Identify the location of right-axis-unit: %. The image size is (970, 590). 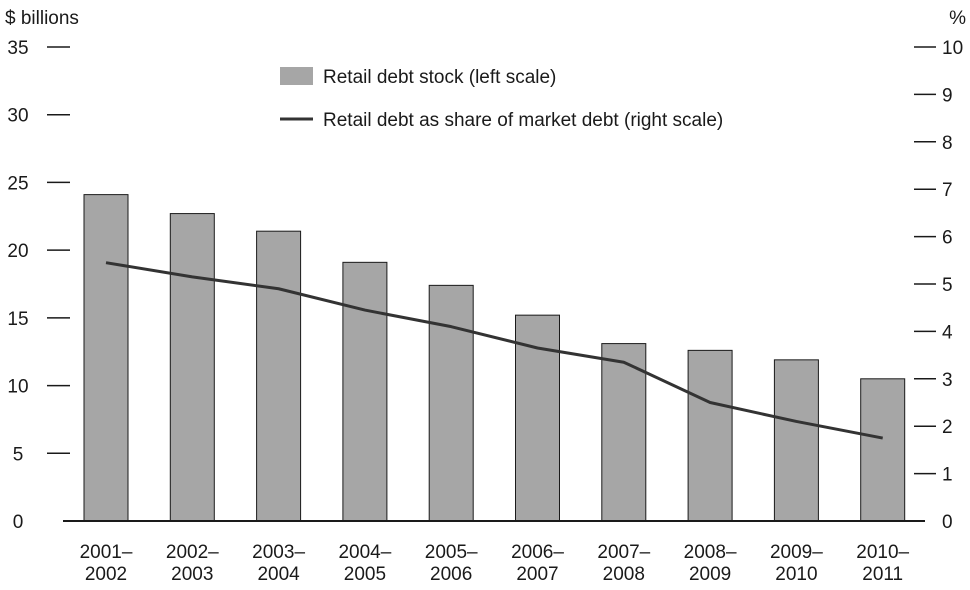
(957, 18).